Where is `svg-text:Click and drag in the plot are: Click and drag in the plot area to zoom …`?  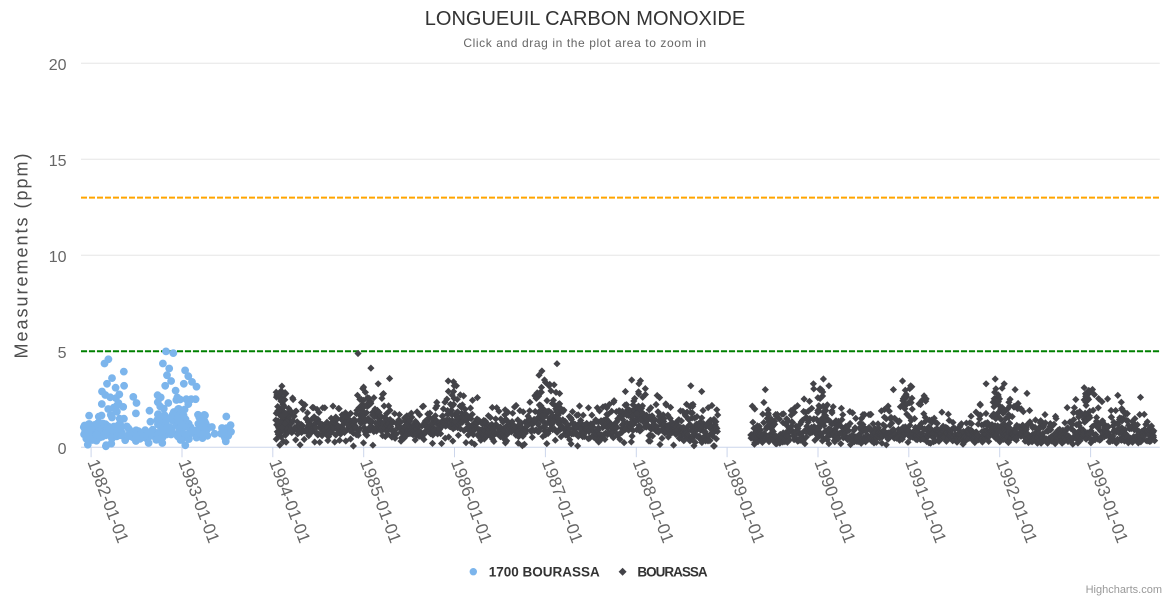 svg-text:Click and drag in the plot are: Click and drag in the plot area to zoom … is located at coordinates (584, 43).